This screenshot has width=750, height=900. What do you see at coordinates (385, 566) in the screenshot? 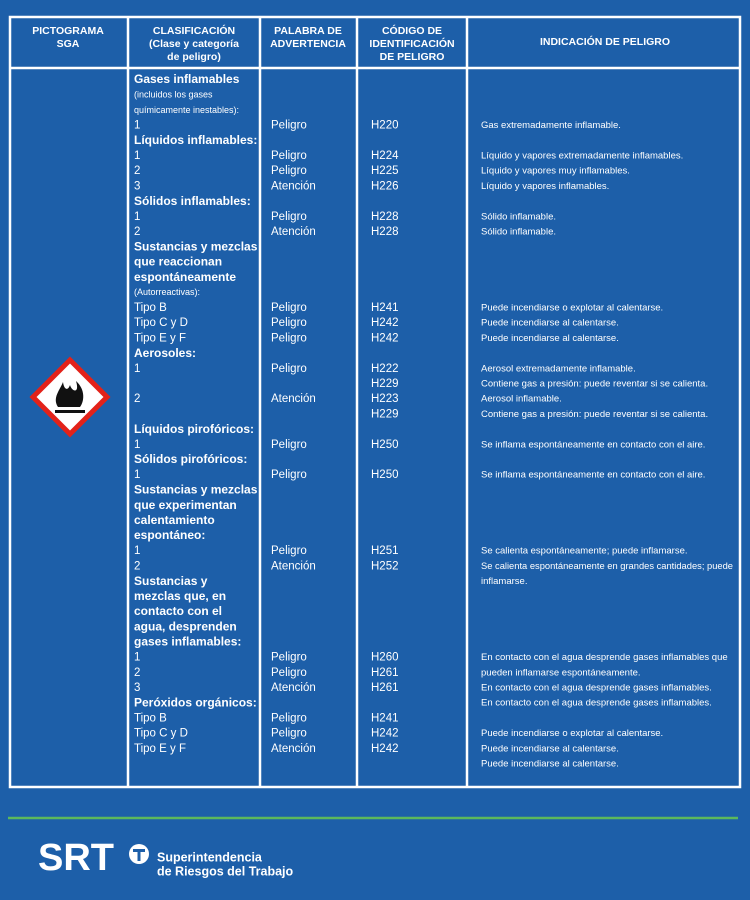
I see `hazard-code: H252` at bounding box center [385, 566].